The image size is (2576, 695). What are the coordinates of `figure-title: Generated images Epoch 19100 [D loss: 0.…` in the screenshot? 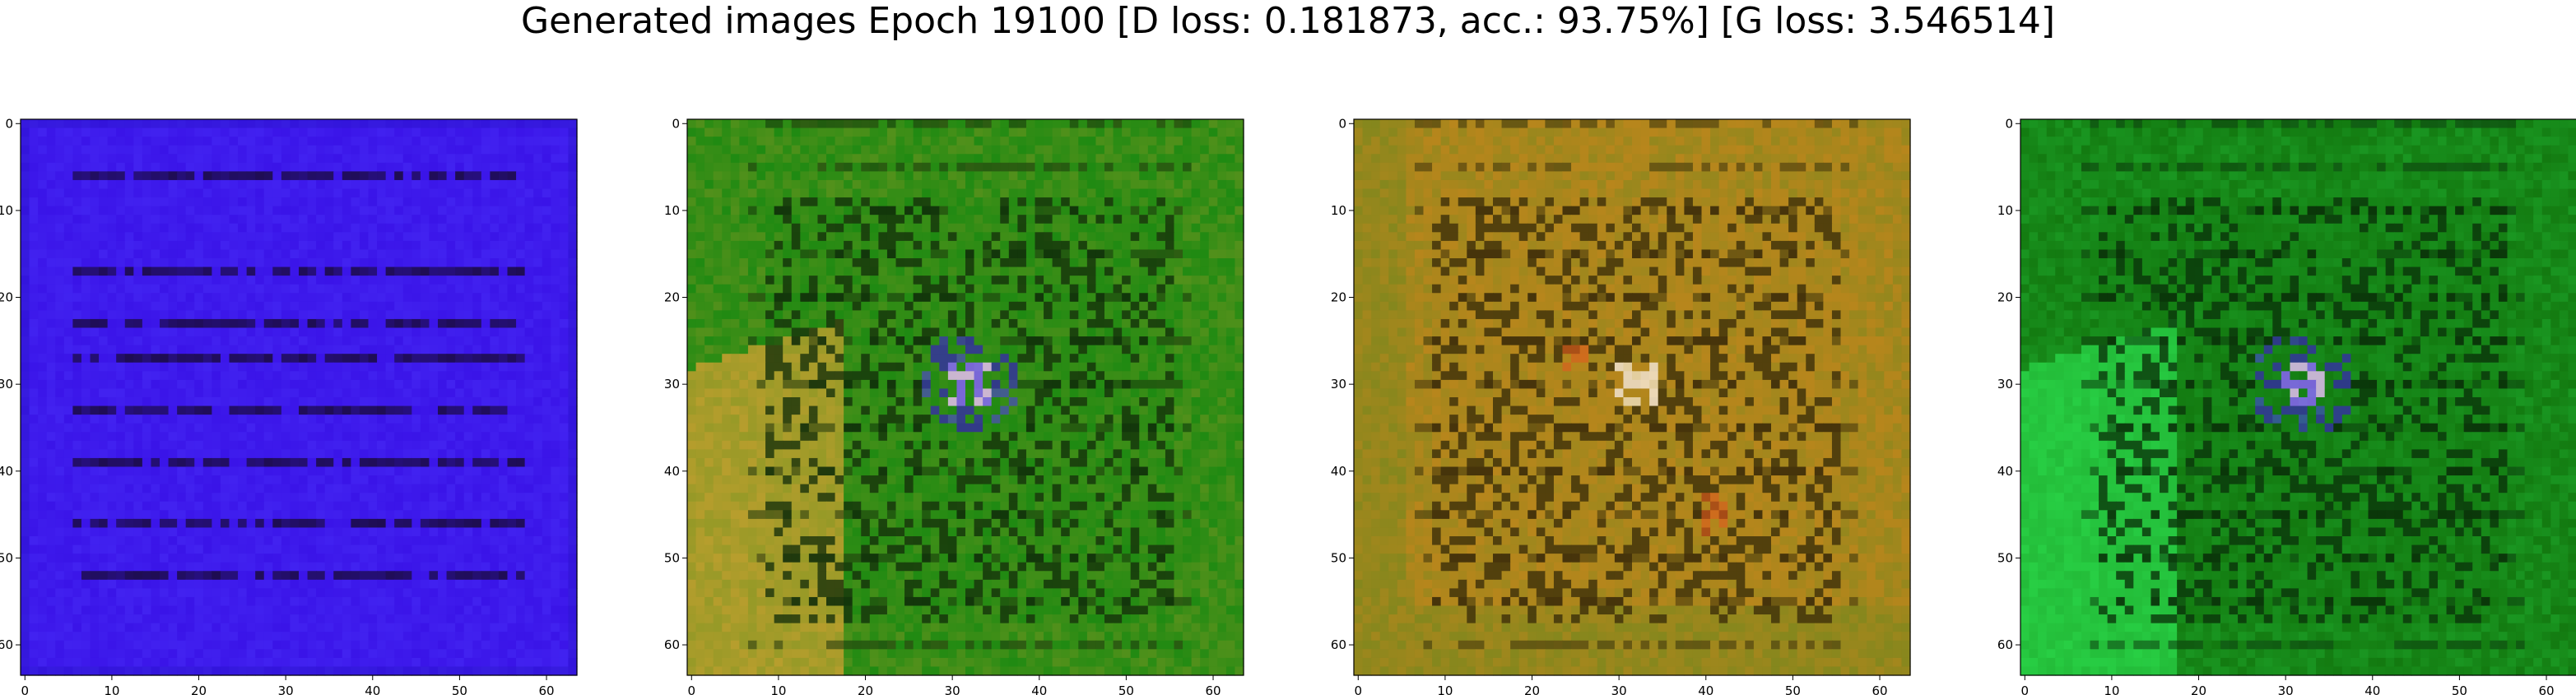 It's located at (1288, 21).